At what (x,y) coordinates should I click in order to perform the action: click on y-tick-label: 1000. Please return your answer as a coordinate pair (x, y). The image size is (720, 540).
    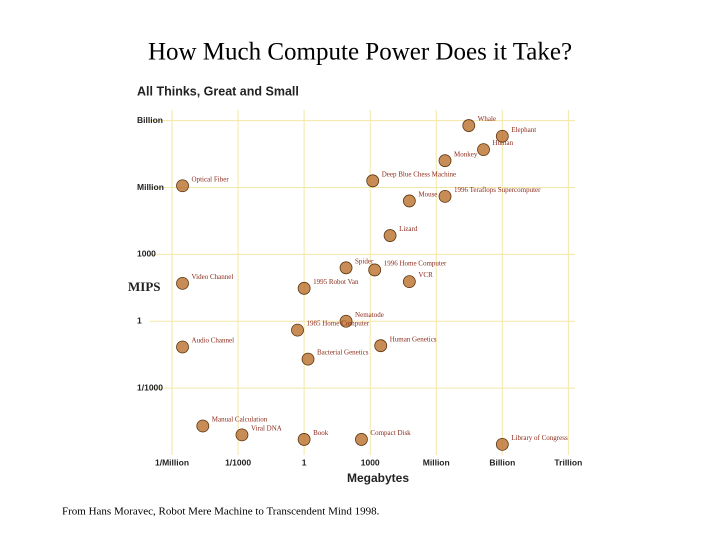
    Looking at the image, I should click on (146, 254).